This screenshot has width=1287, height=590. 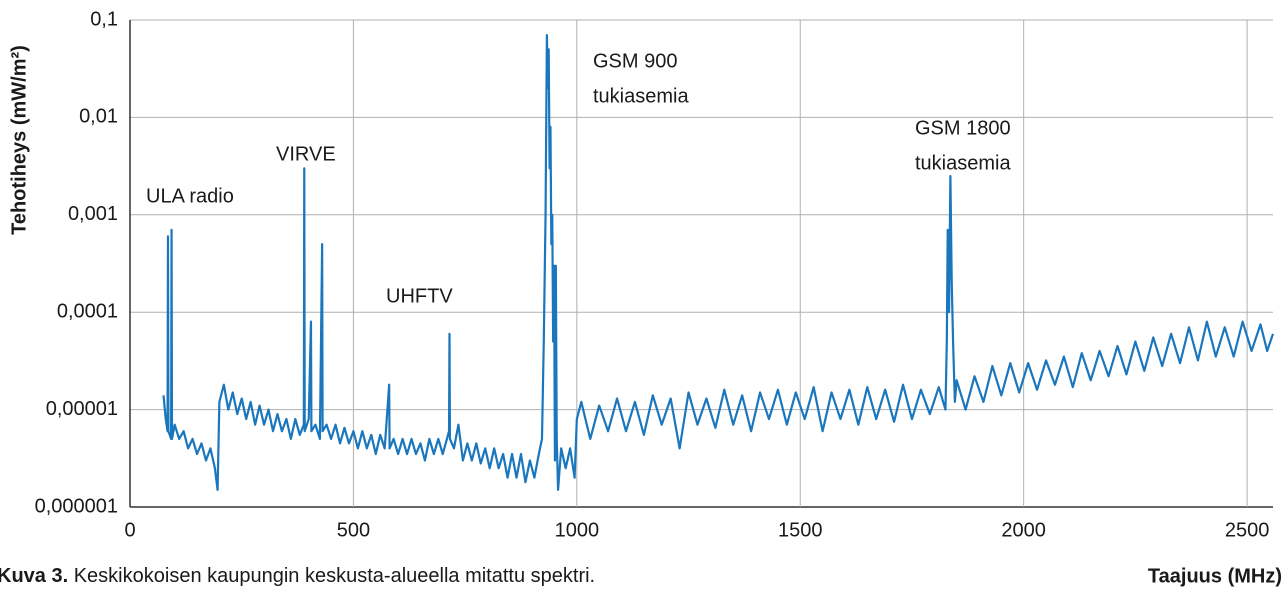 I want to click on x-axis-label: Taajuus (MHz), so click(x=1215, y=576).